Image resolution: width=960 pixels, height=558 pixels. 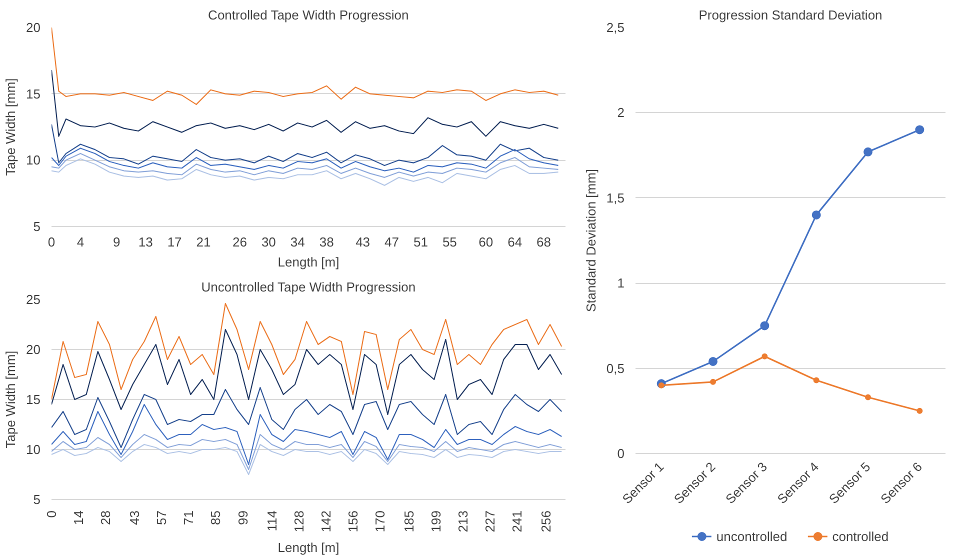 I want to click on x-tick-label: 256, so click(x=546, y=521).